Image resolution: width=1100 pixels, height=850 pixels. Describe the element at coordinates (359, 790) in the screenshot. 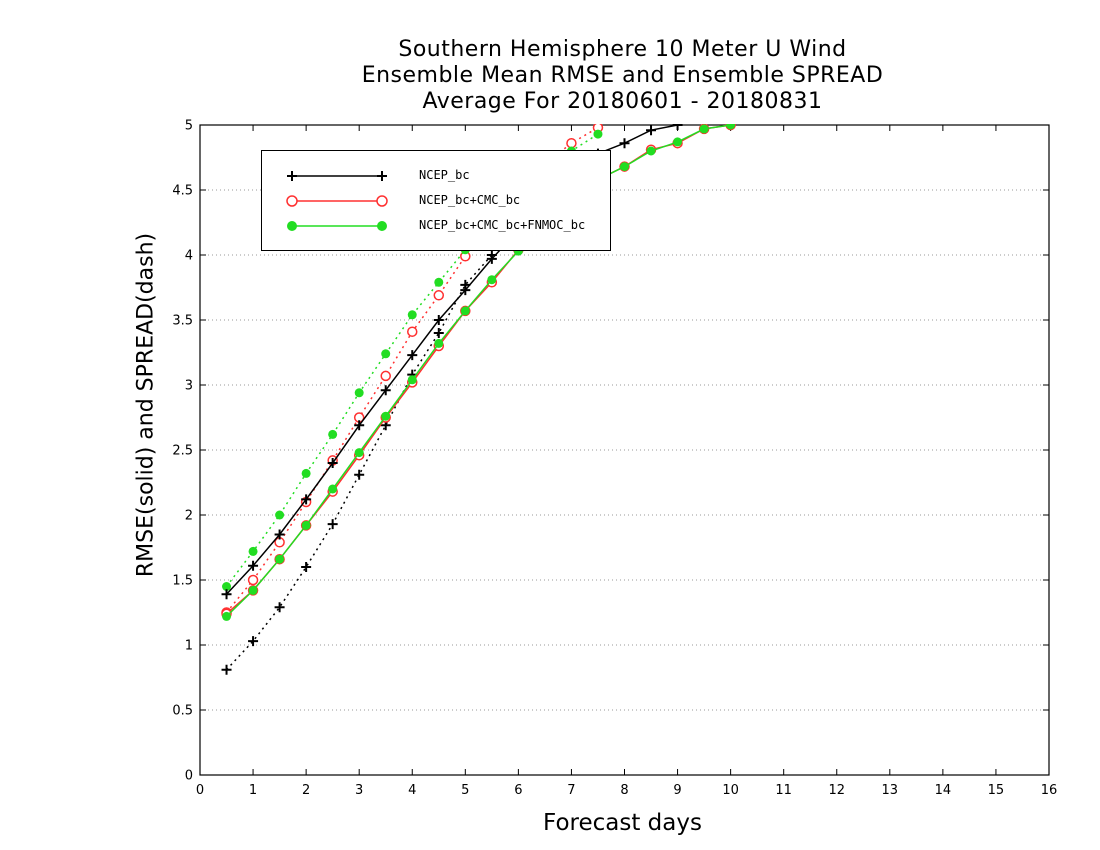

I see `x-tick-label-3: 3` at that location.